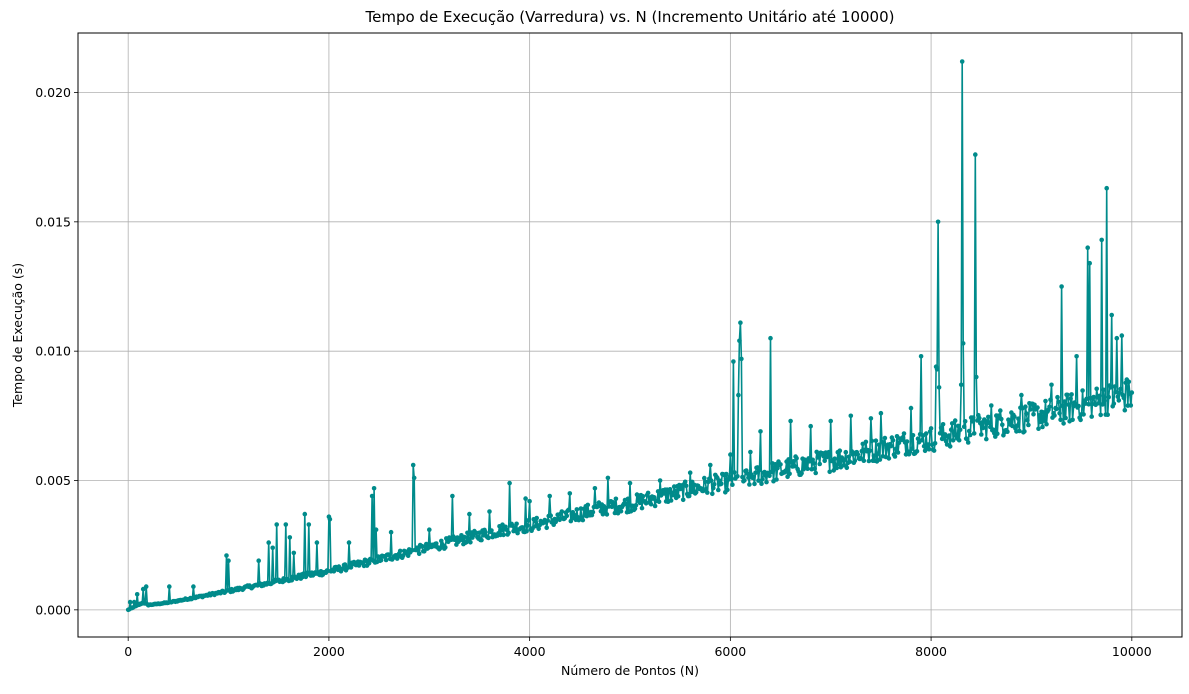 This screenshot has width=1189, height=694. I want to click on x-tick-label: 4000, so click(530, 651).